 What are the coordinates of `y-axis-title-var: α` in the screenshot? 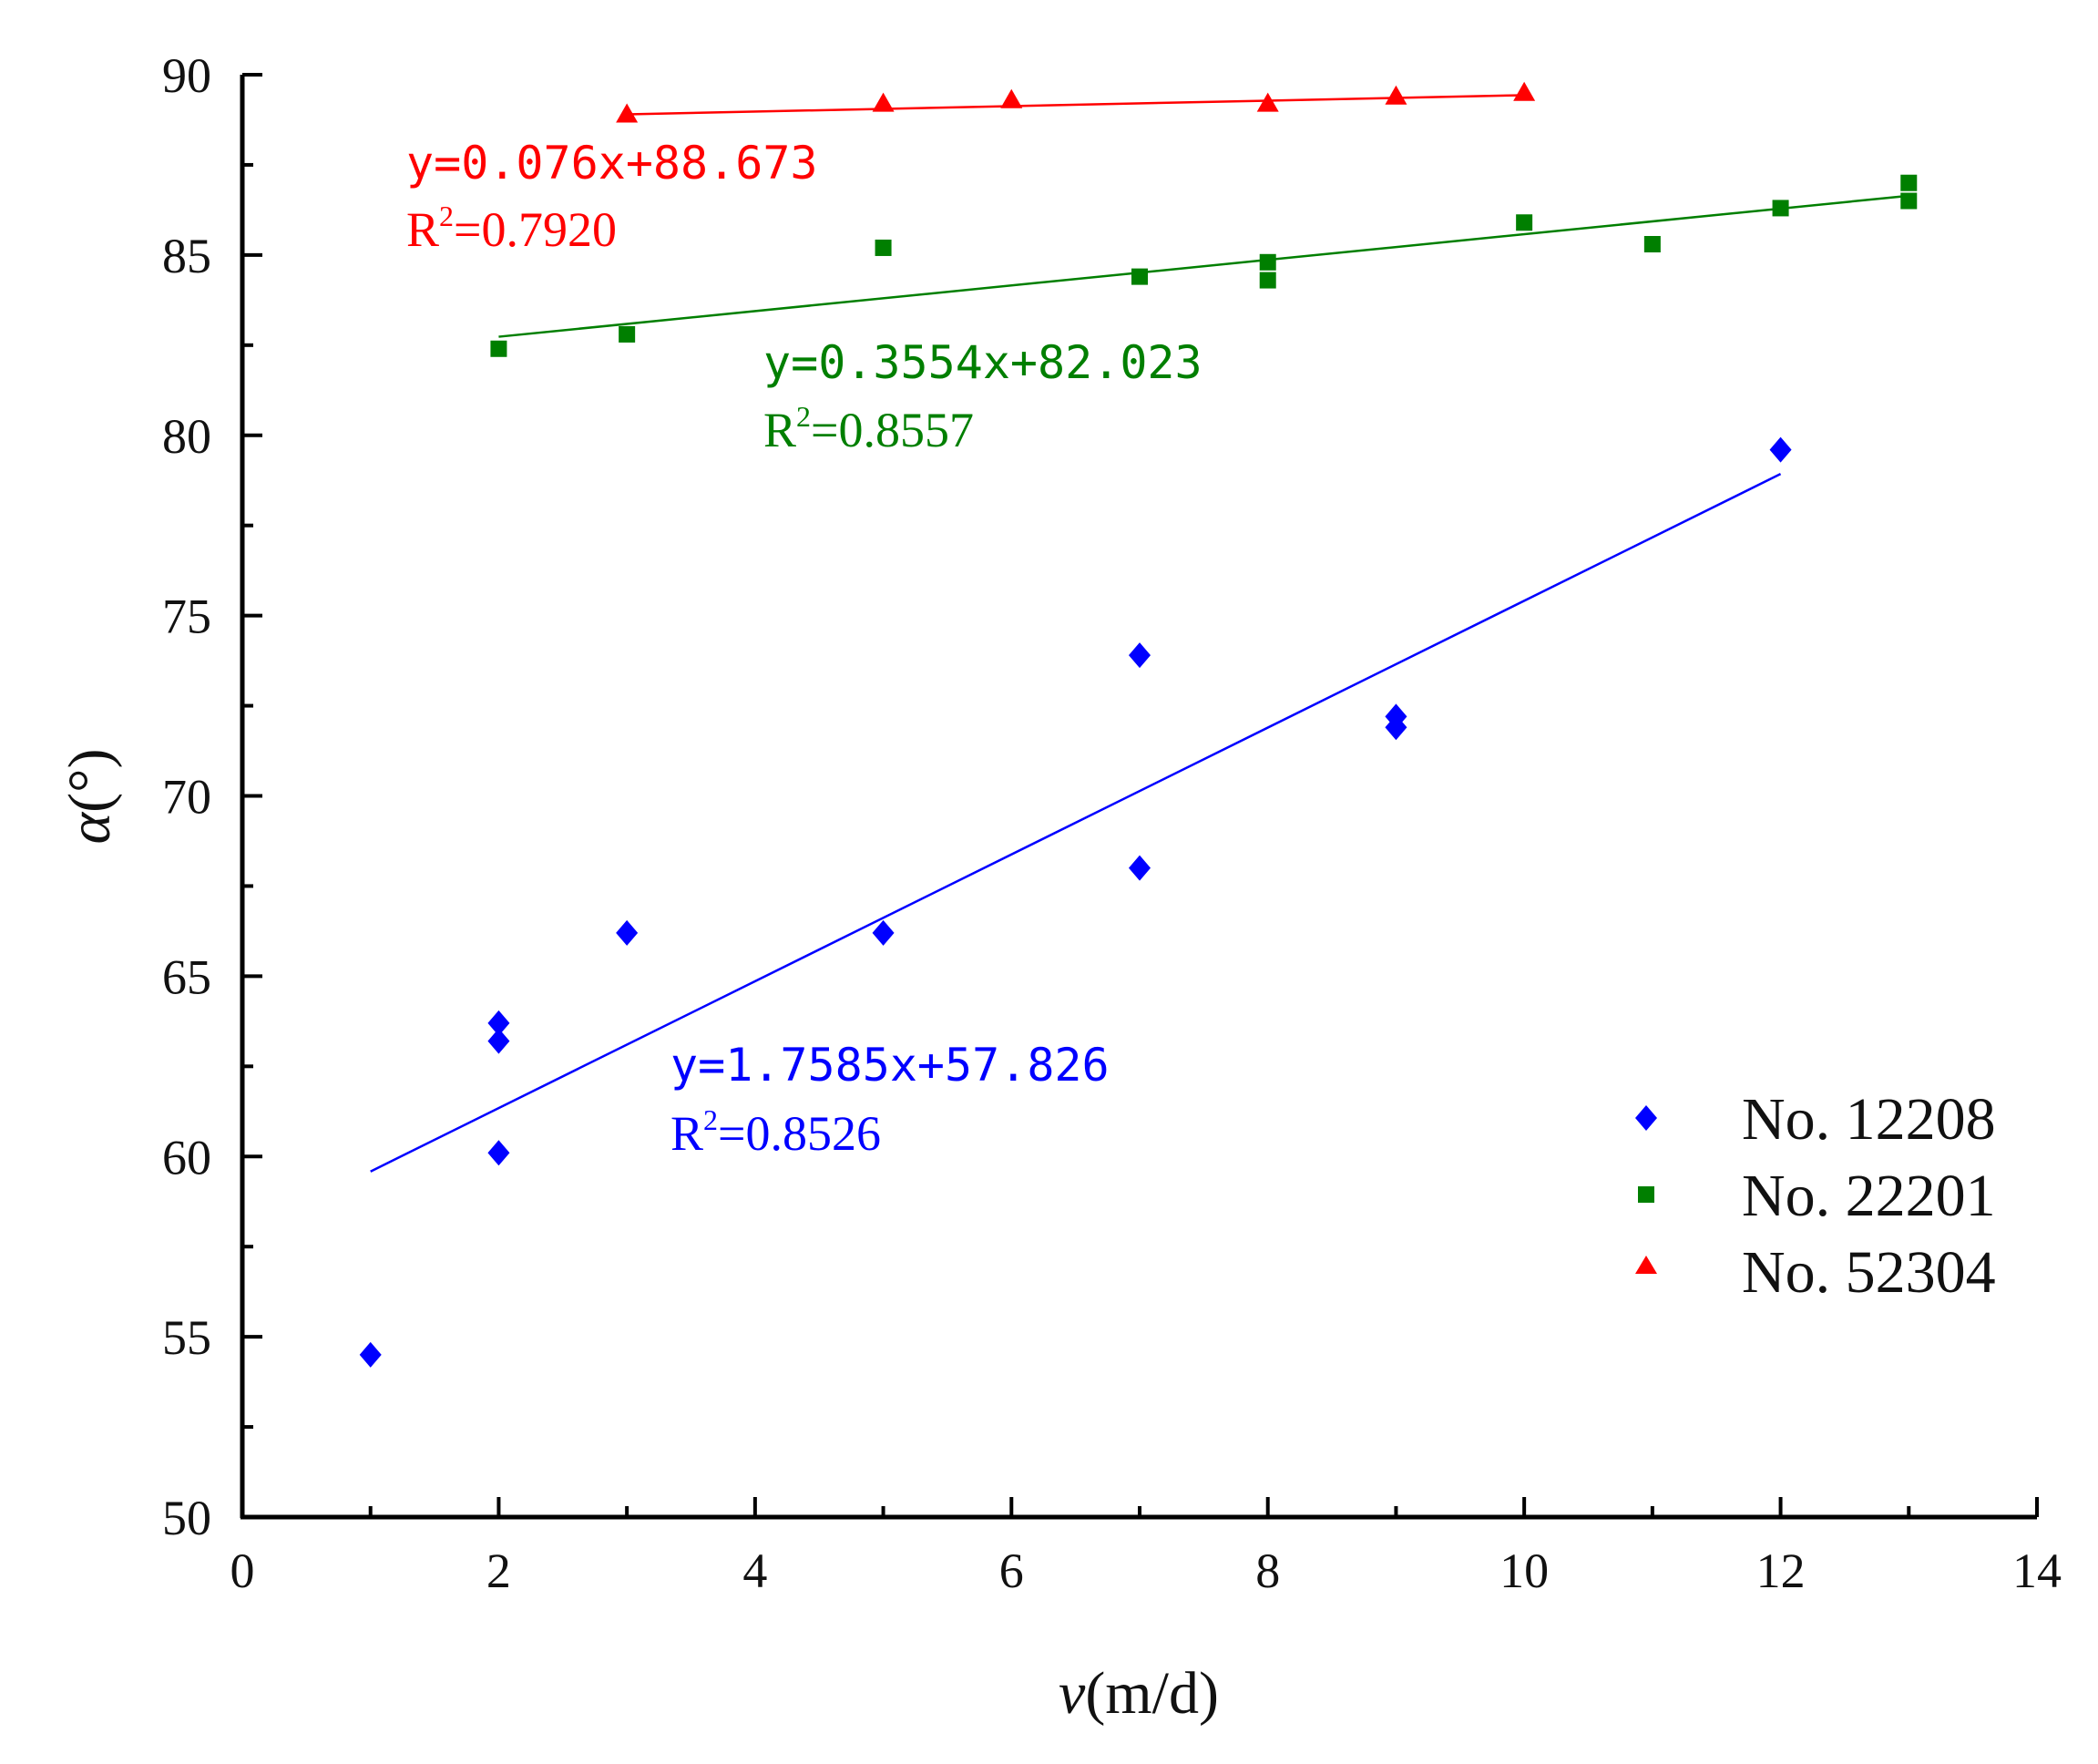 It's located at (89, 829).